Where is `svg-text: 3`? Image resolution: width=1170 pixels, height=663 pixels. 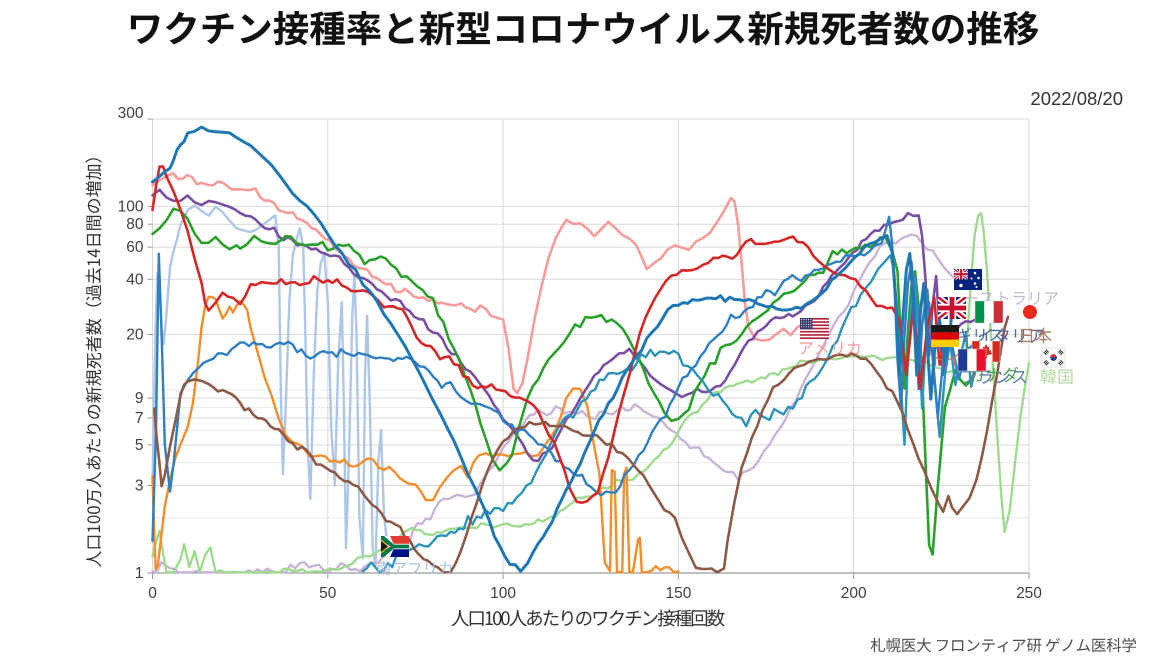
svg-text: 3 is located at coordinates (139, 486).